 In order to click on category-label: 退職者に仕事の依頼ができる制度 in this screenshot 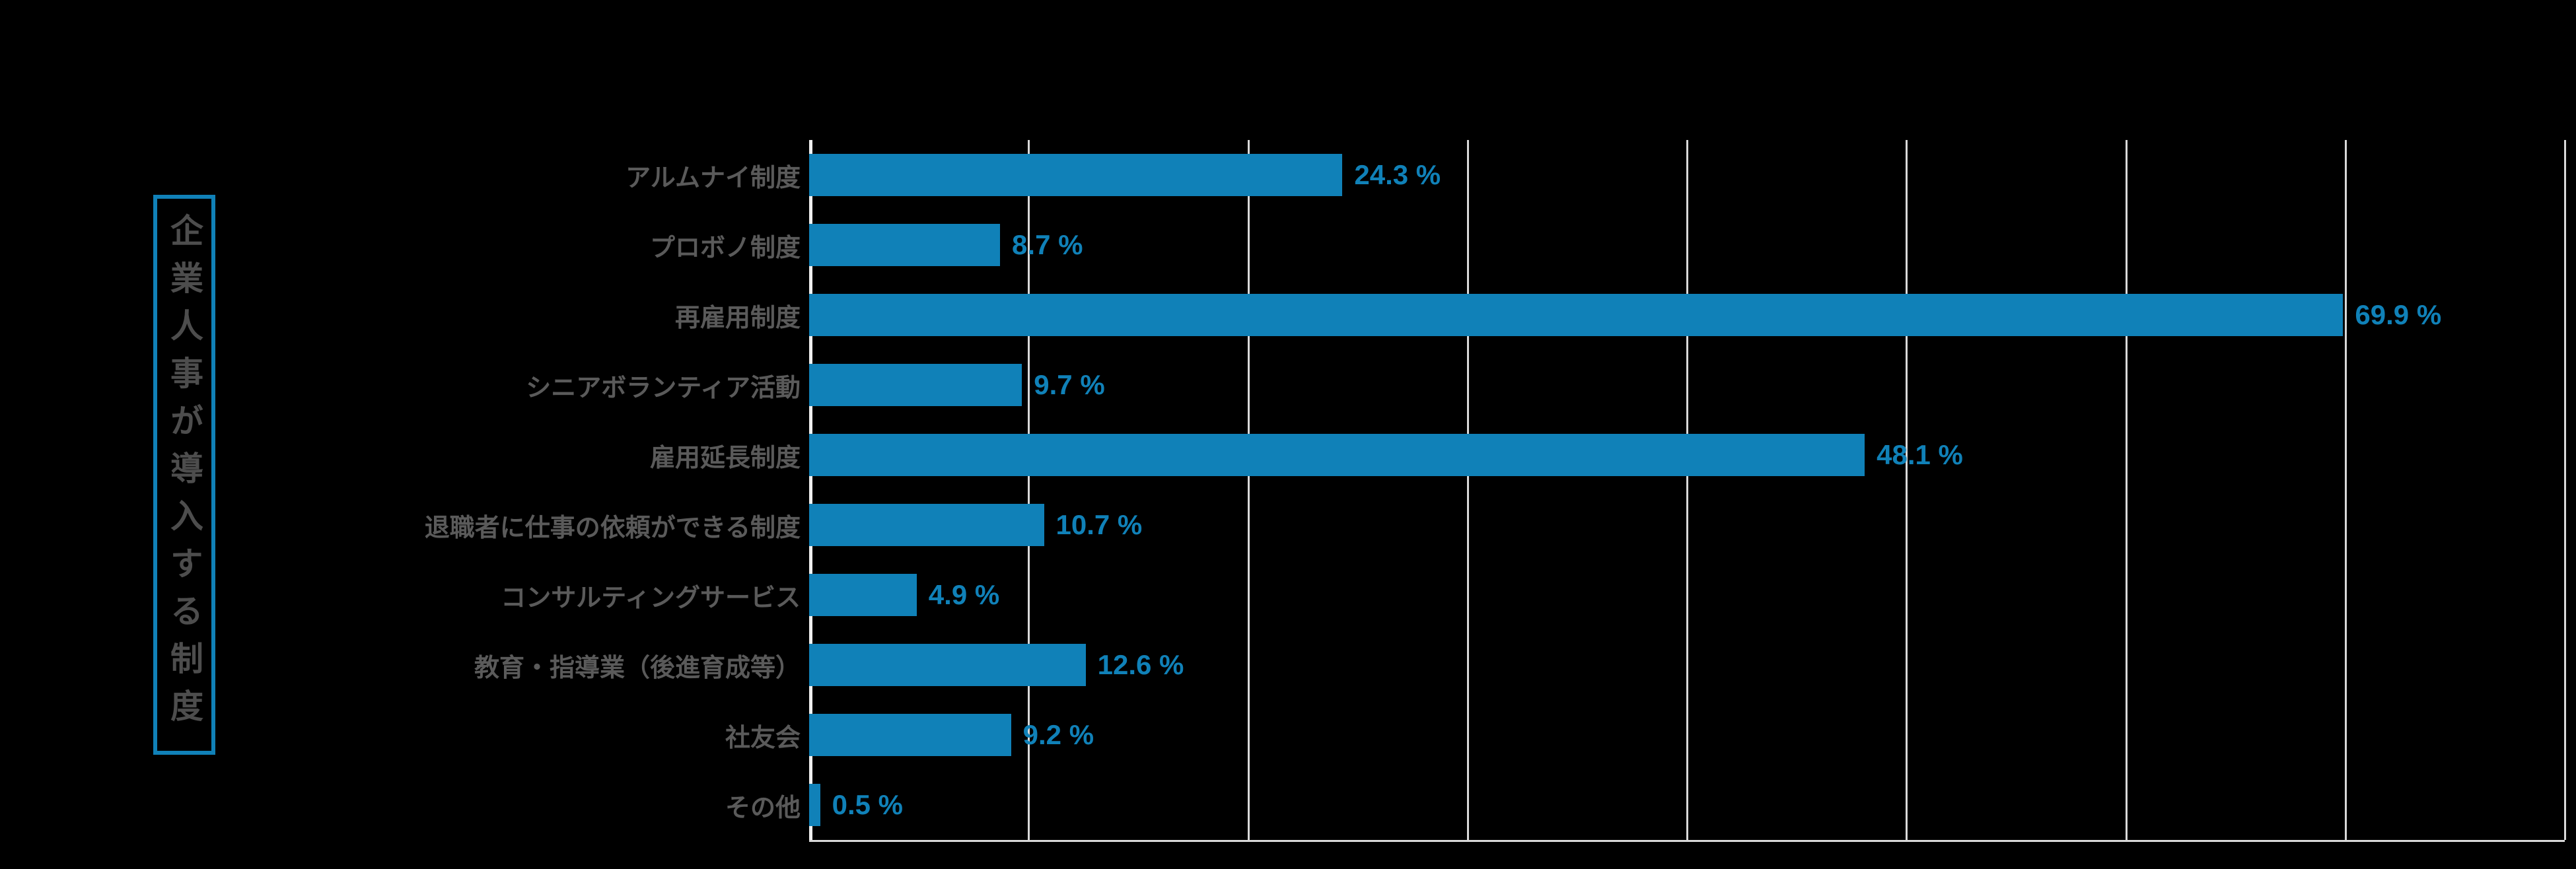, I will do `click(612, 528)`.